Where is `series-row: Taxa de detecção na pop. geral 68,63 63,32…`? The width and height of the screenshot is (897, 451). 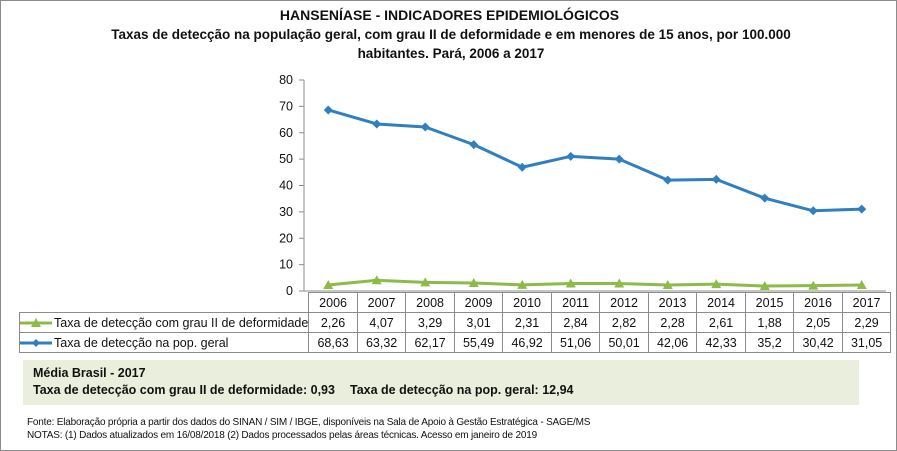
series-row: Taxa de detecção na pop. geral 68,63 63,32… is located at coordinates (455, 342).